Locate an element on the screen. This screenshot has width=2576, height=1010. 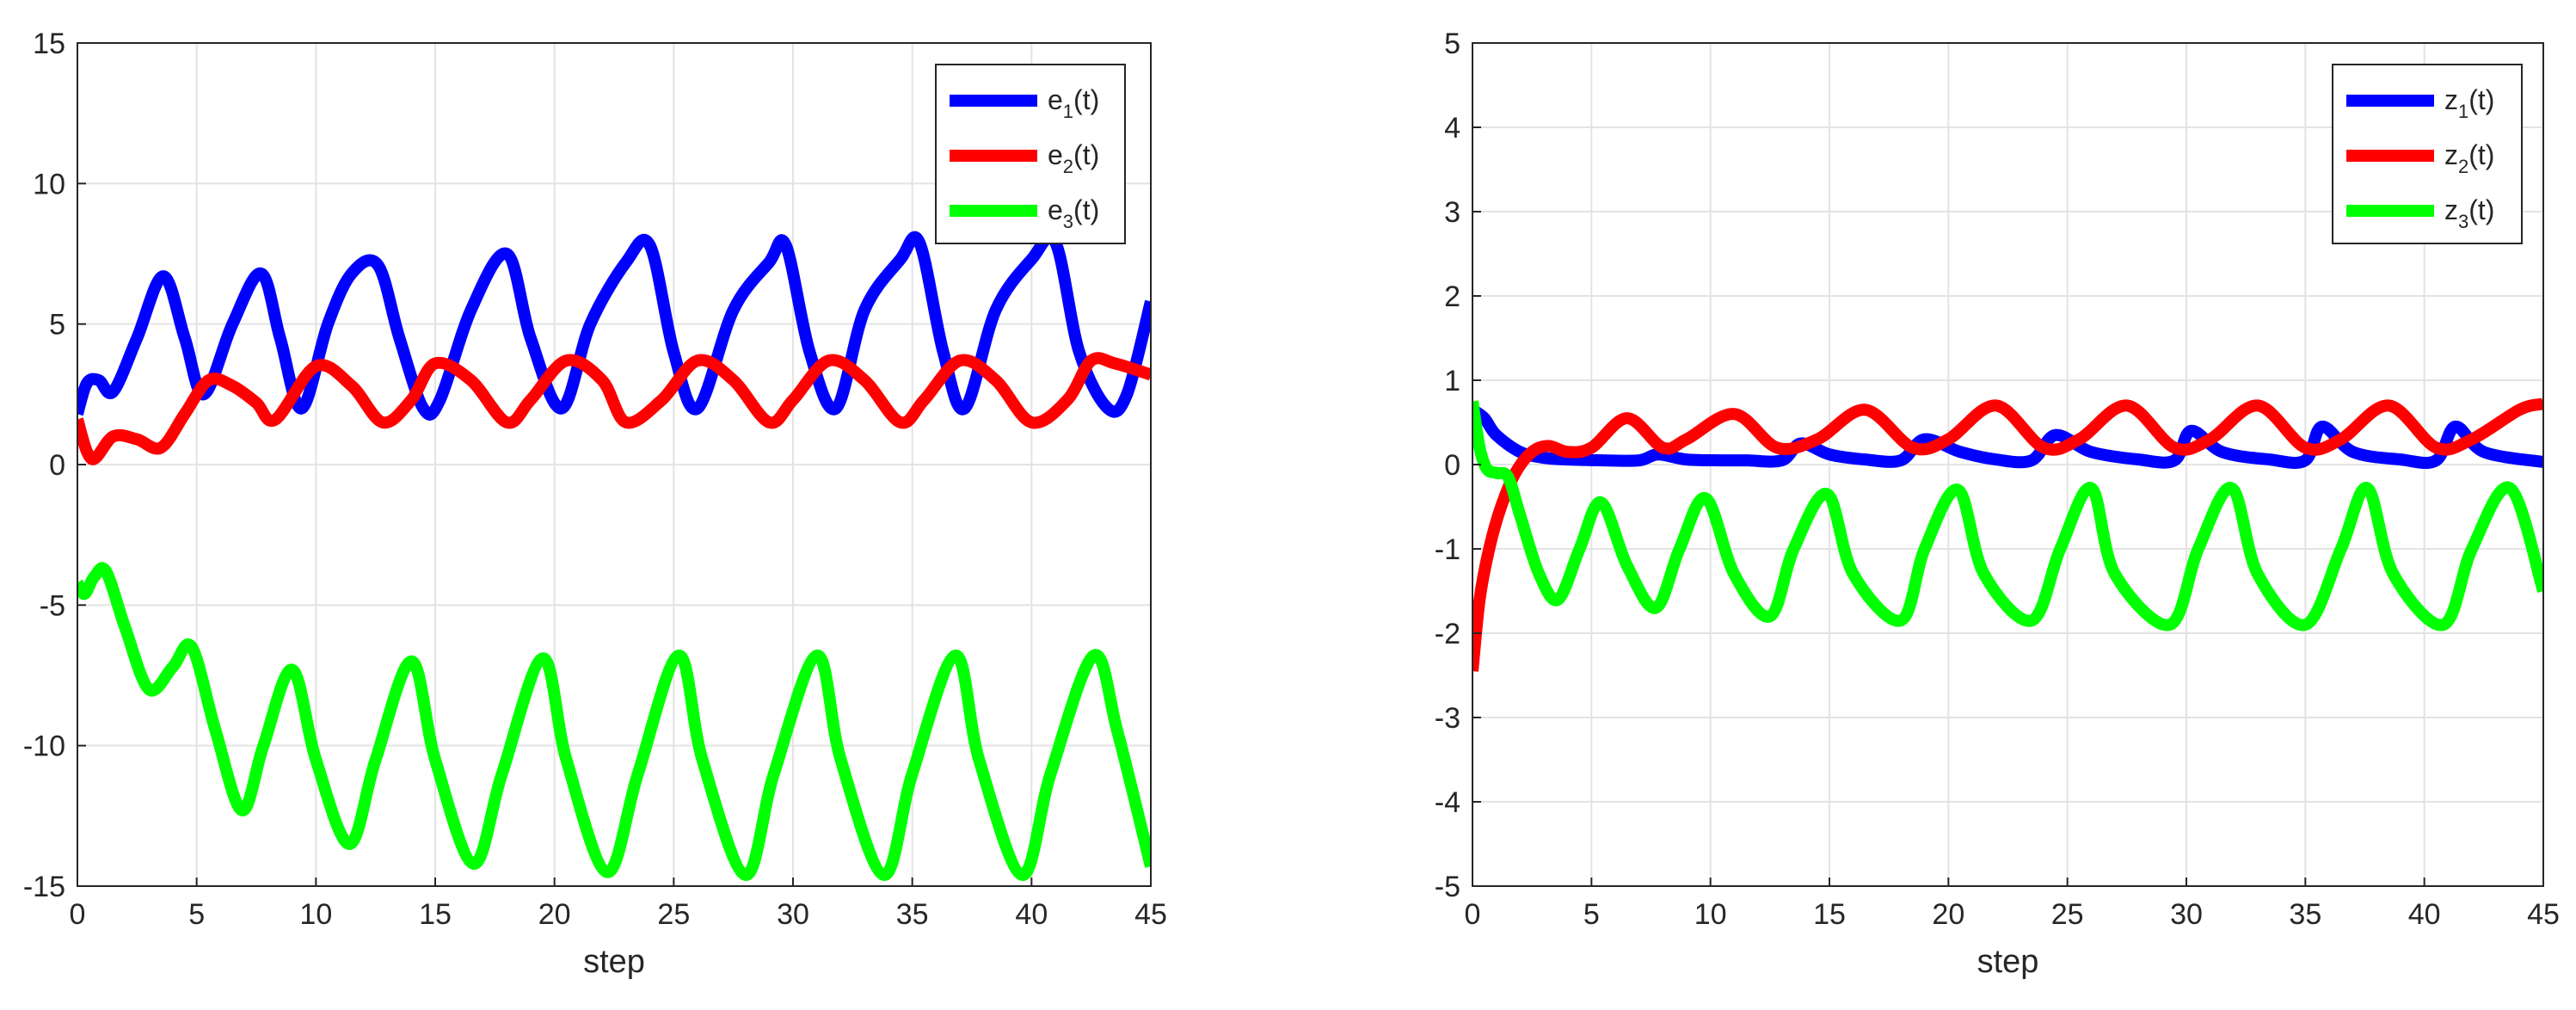
error-plot-series-e1-line is located at coordinates (614, 326).